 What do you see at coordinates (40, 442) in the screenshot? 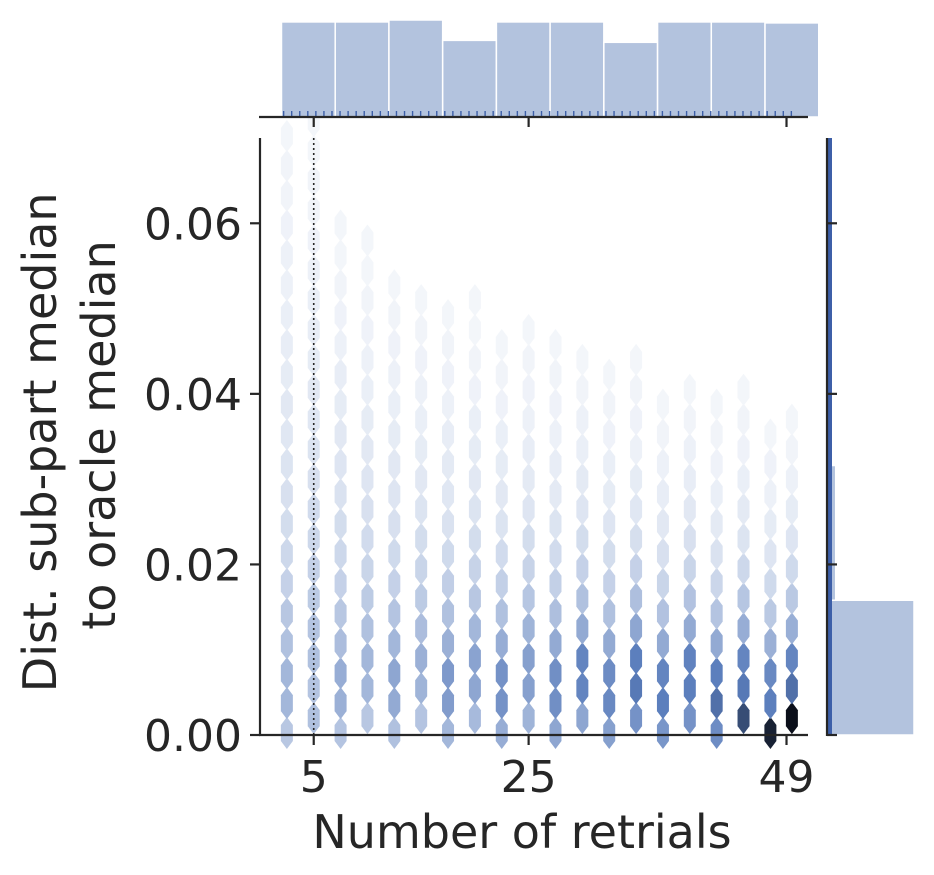
I see `y-axis-label-line-1: Dist. sub-part median` at bounding box center [40, 442].